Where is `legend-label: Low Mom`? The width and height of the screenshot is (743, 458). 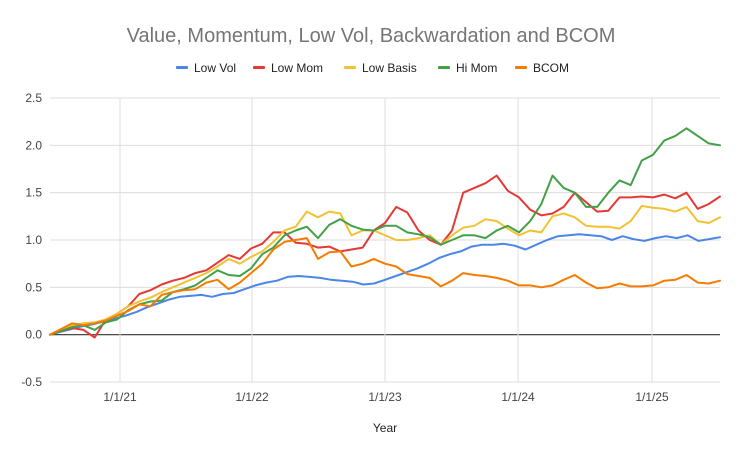
legend-label: Low Mom is located at coordinates (297, 68).